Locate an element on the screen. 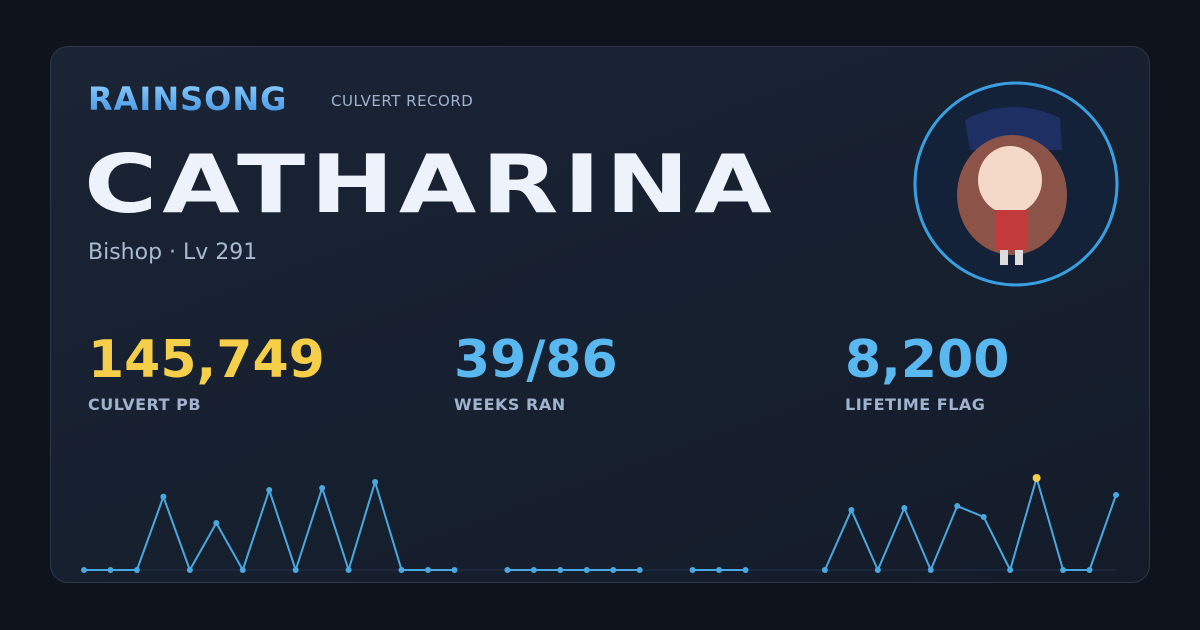 The height and width of the screenshot is (630, 1200). stat-value: 39/86 is located at coordinates (536, 360).